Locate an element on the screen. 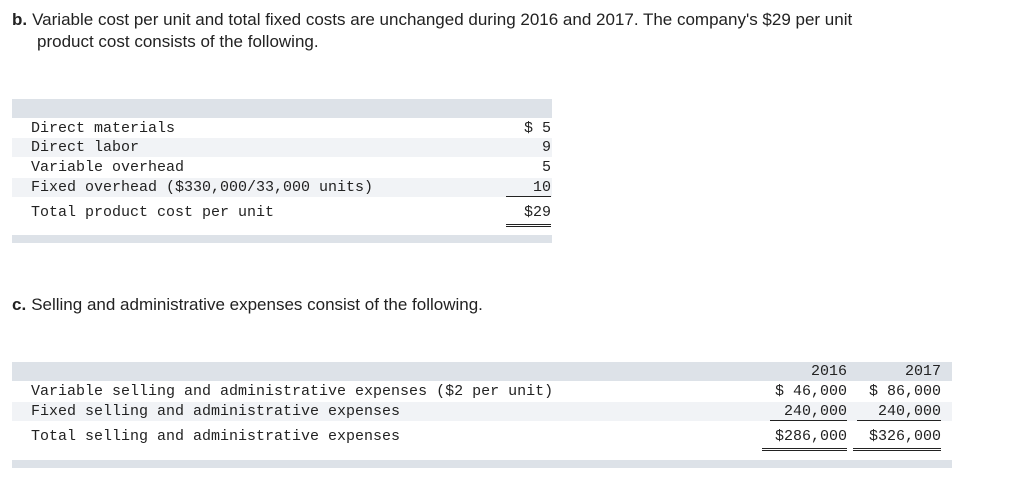 This screenshot has width=1024, height=492. row-label: Direct labor is located at coordinates (85, 147).